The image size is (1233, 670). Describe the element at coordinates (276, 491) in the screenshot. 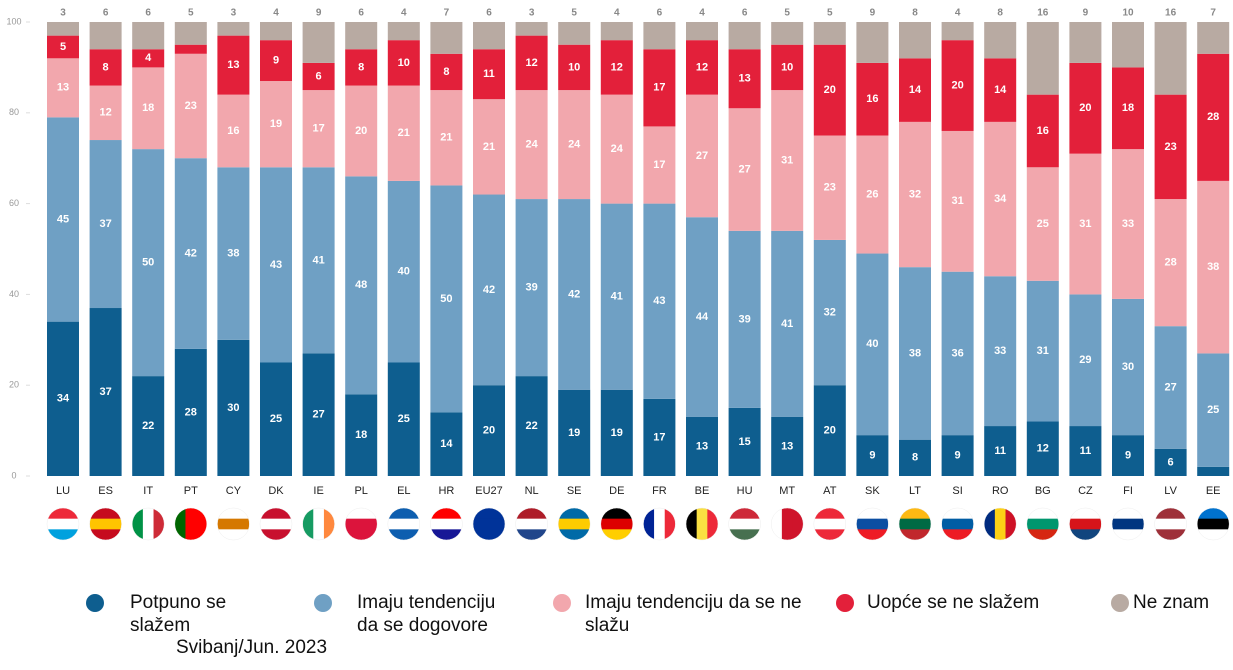

I see `x-tick-label: DK` at that location.